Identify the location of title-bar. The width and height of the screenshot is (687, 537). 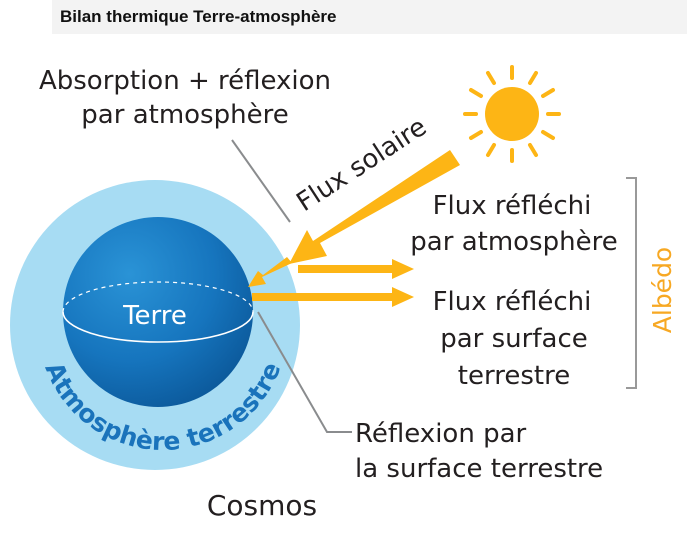
(369, 17).